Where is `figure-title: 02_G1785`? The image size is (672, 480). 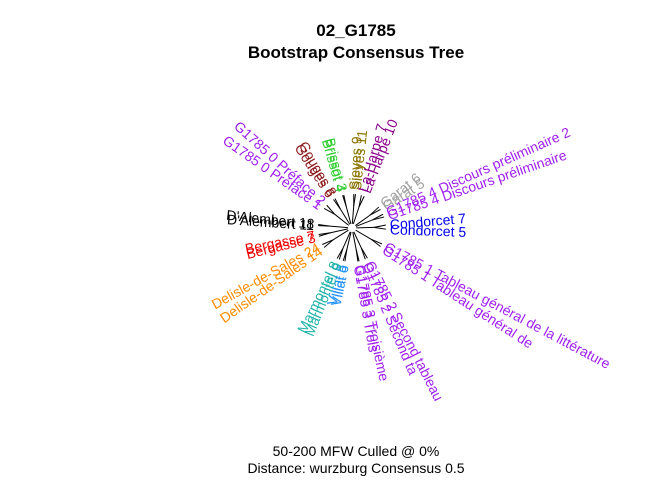 figure-title: 02_G1785 is located at coordinates (355, 30).